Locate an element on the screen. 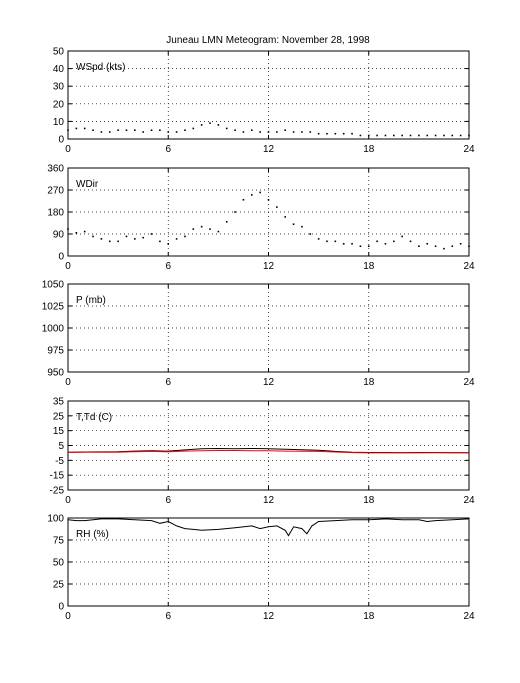 The image size is (520, 683). y-tick-label: 25 is located at coordinates (59, 585).